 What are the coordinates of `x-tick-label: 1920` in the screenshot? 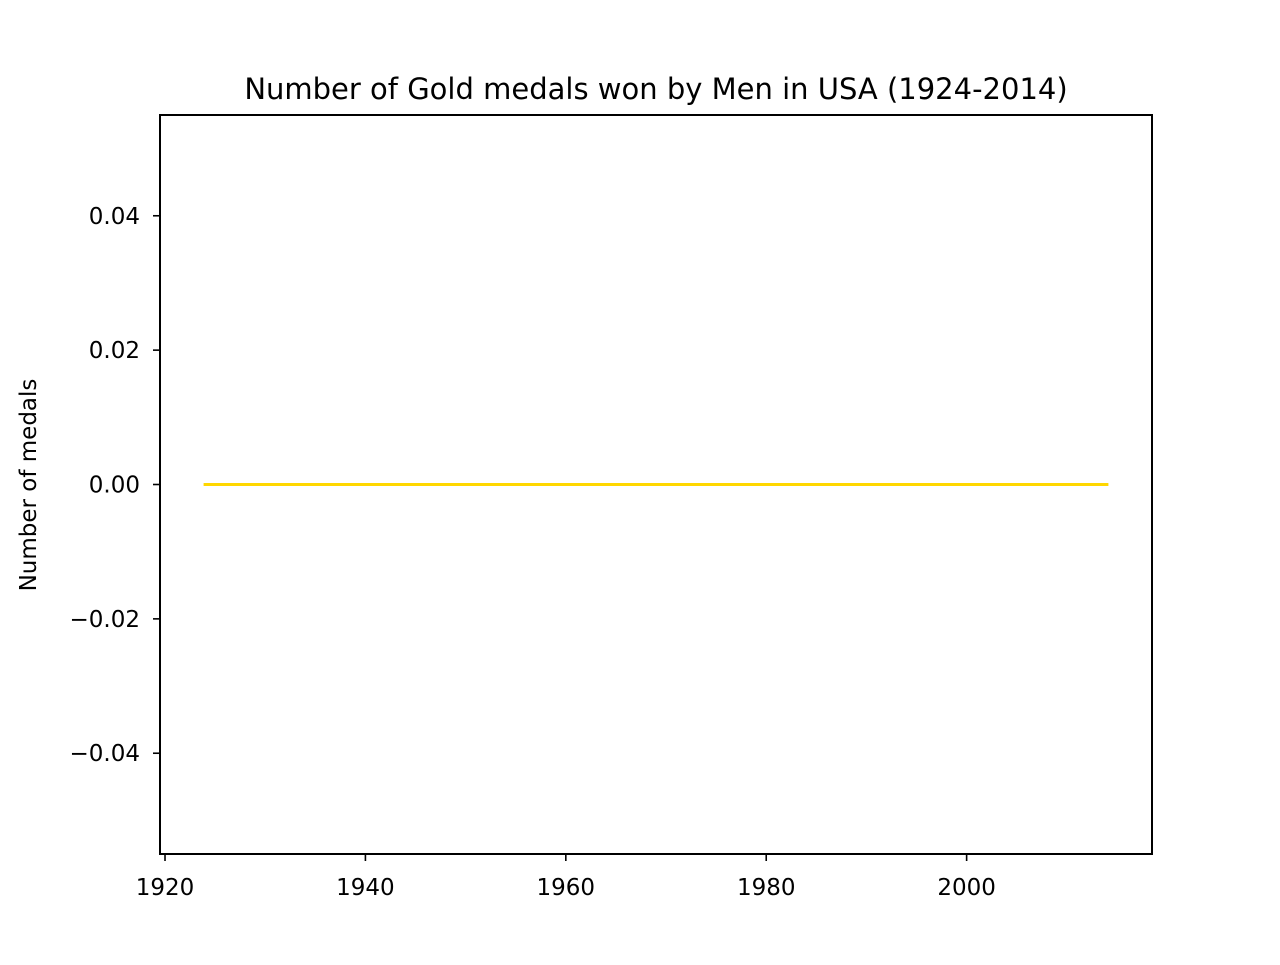 It's located at (165, 888).